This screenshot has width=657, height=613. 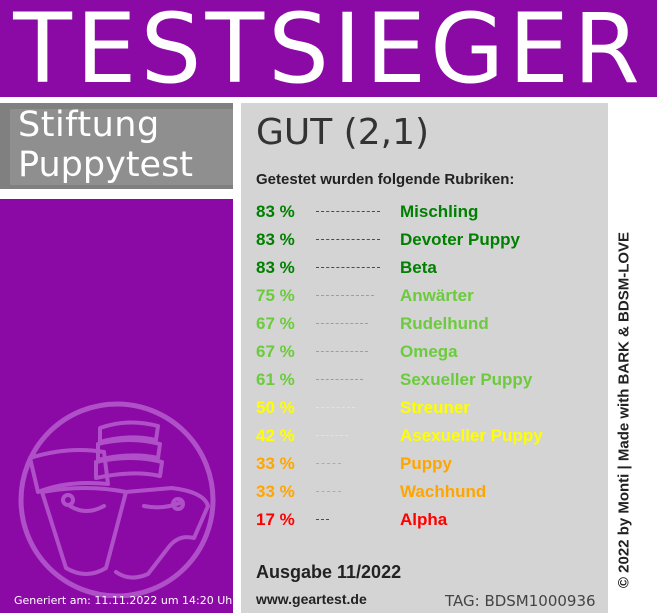 I want to click on brand-box, so click(x=116, y=146).